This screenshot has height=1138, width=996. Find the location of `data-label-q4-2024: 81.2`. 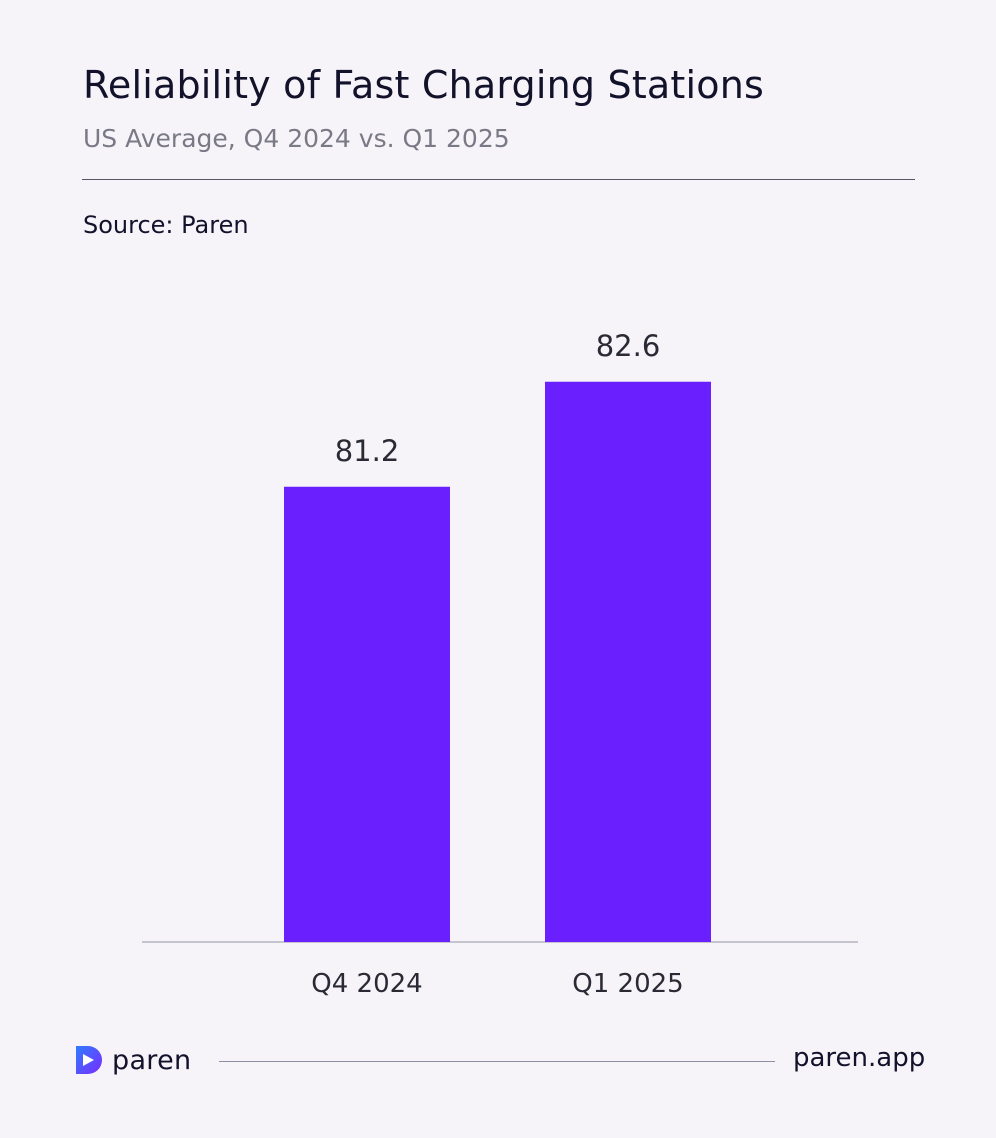

data-label-q4-2024: 81.2 is located at coordinates (367, 451).